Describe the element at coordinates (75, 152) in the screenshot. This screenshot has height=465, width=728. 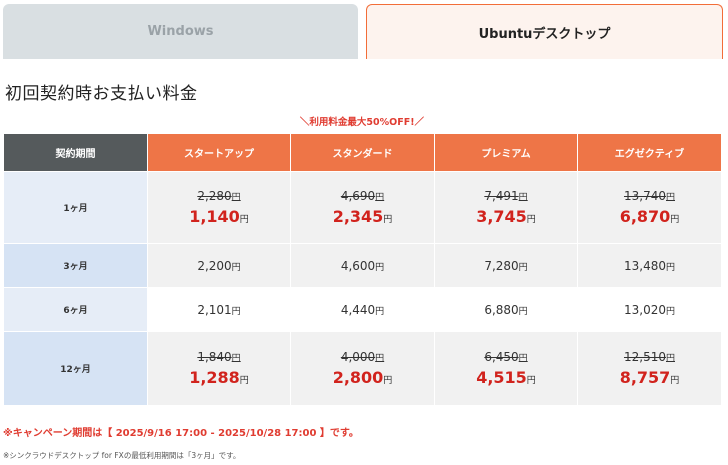
I see `header-period: 契約期間` at that location.